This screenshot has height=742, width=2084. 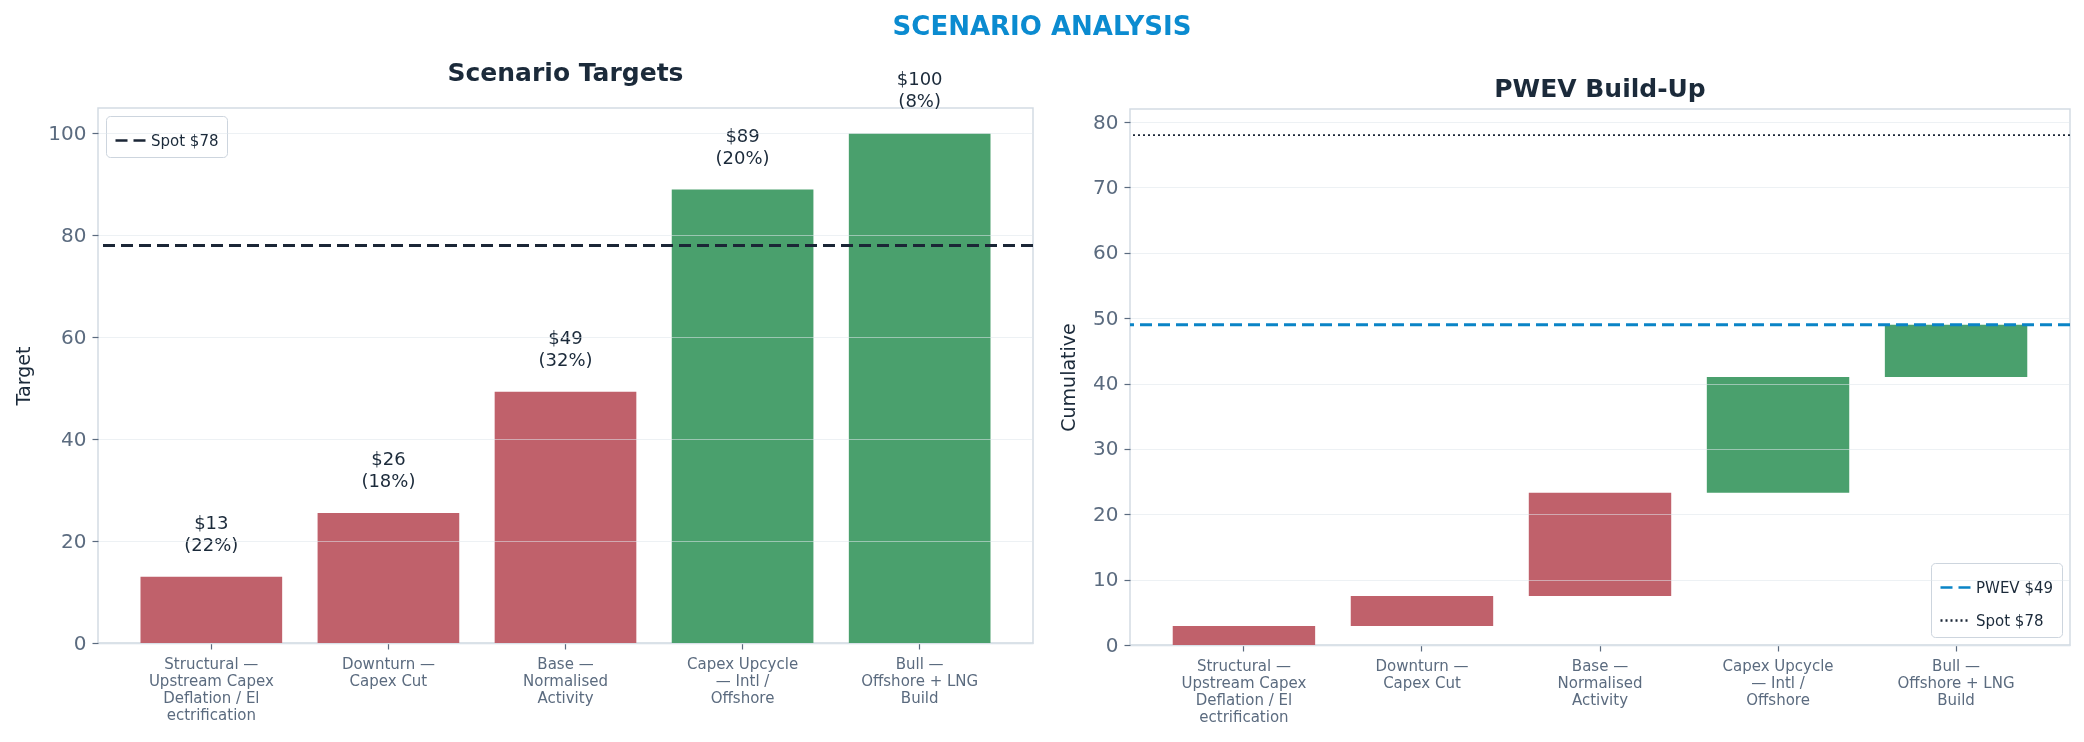 What do you see at coordinates (1106, 448) in the screenshot?
I see `y-tick-label: 30` at bounding box center [1106, 448].